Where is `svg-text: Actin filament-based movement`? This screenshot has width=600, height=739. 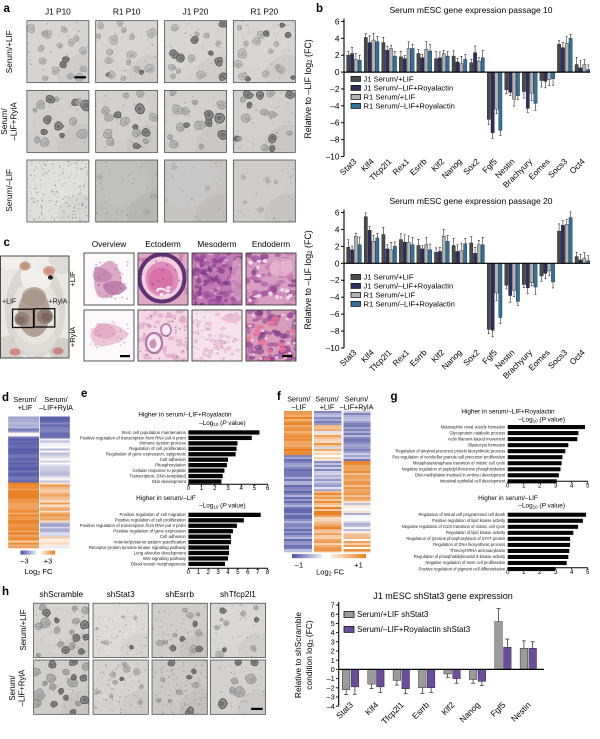
svg-text: Actin filament-based movement is located at coordinates (477, 438).